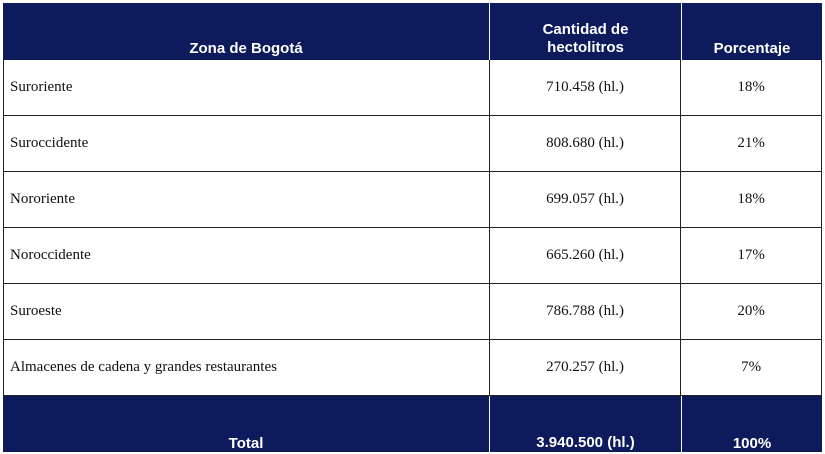 The height and width of the screenshot is (454, 825). I want to click on table-cell: Porcentaje, so click(752, 31).